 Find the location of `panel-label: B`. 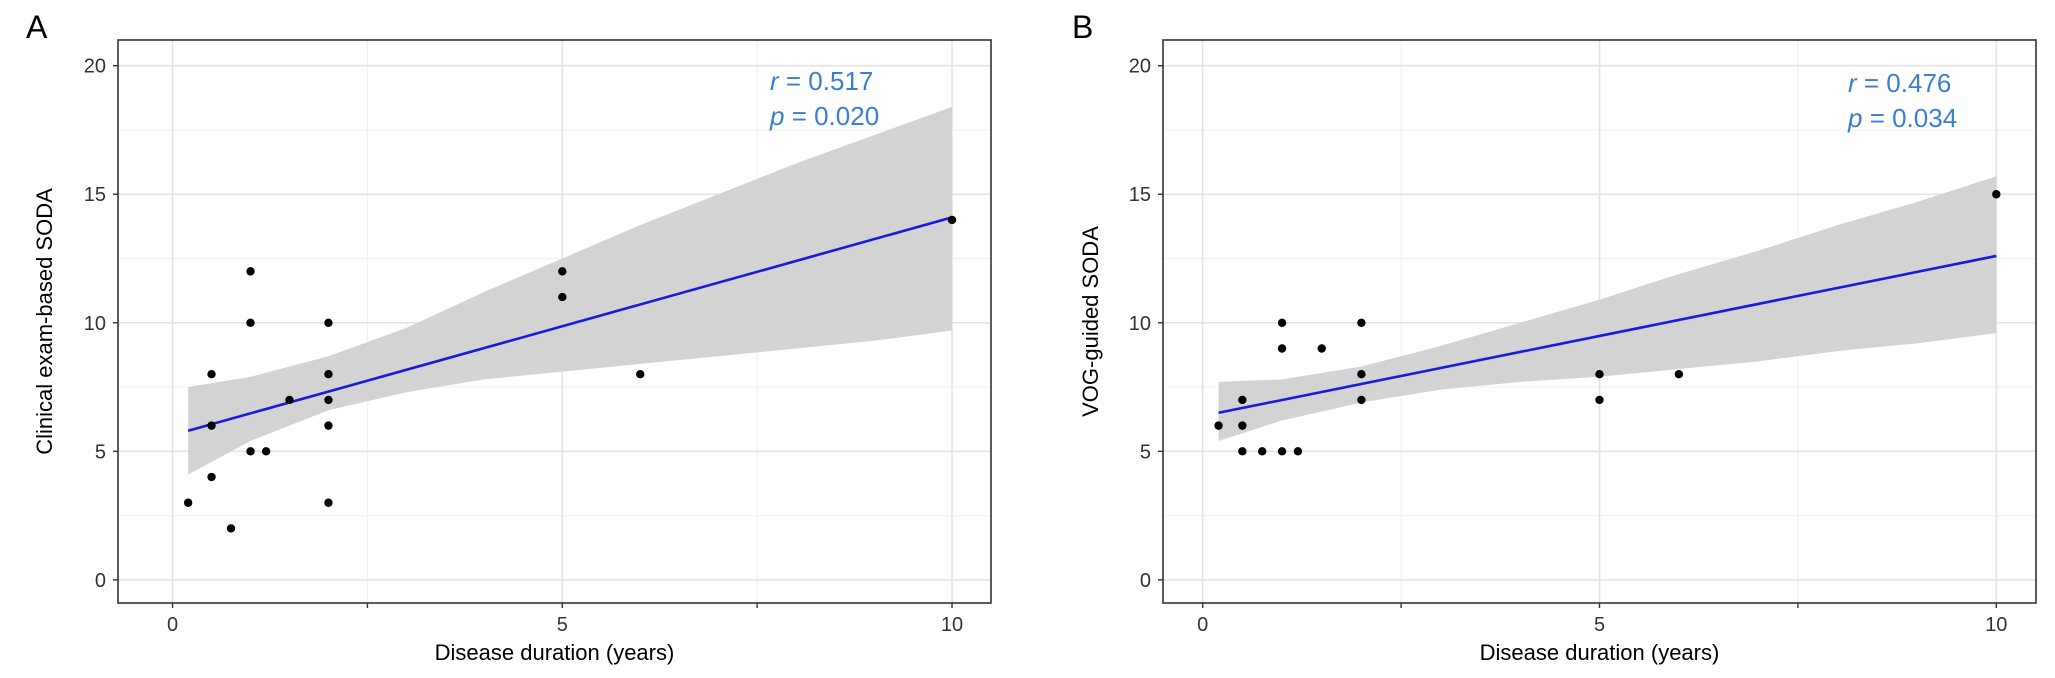

panel-label: B is located at coordinates (1082, 27).